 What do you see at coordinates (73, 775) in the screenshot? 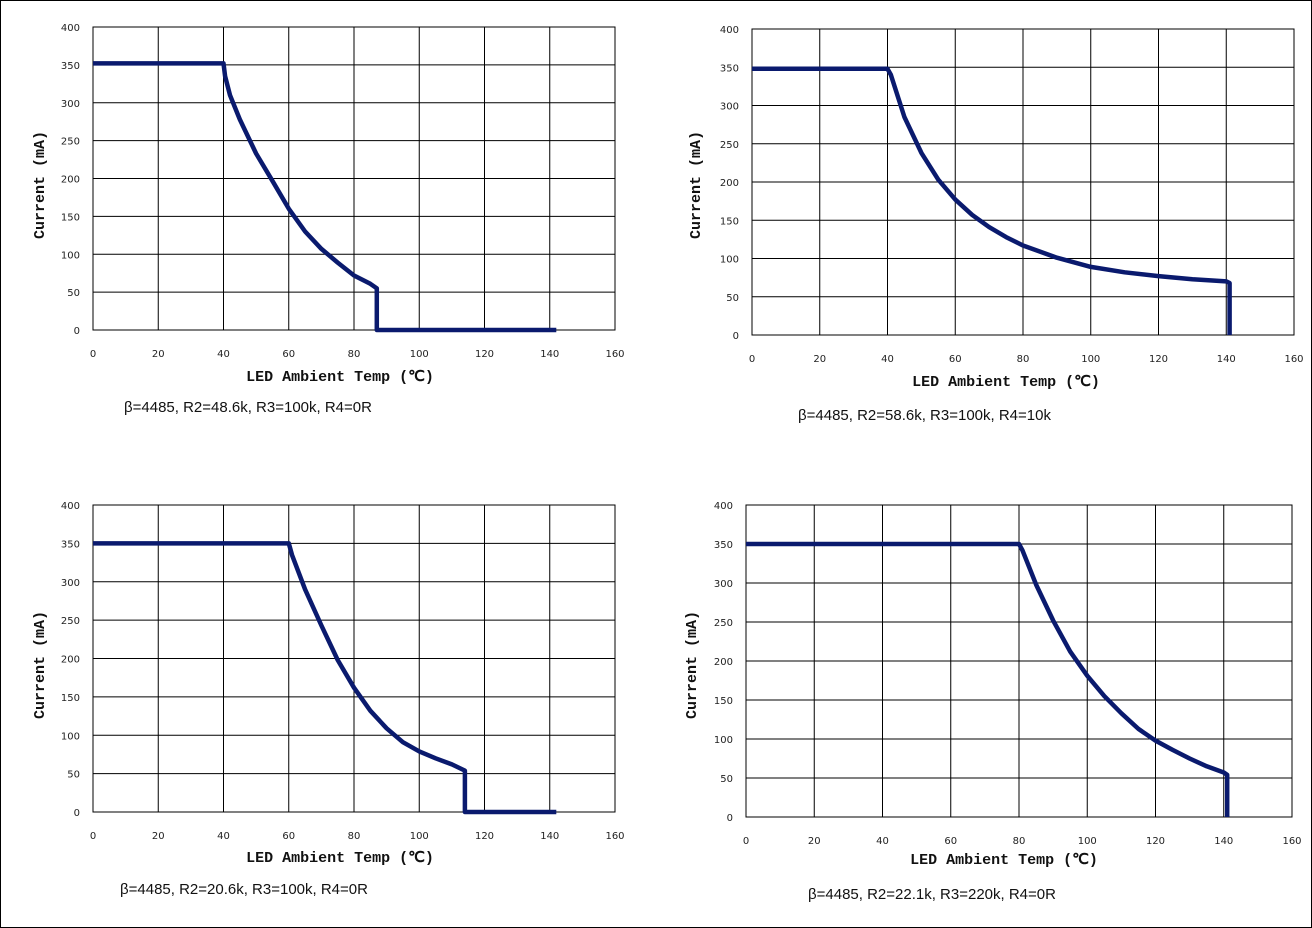
I see `chart-3-y-tick-label: 50` at bounding box center [73, 775].